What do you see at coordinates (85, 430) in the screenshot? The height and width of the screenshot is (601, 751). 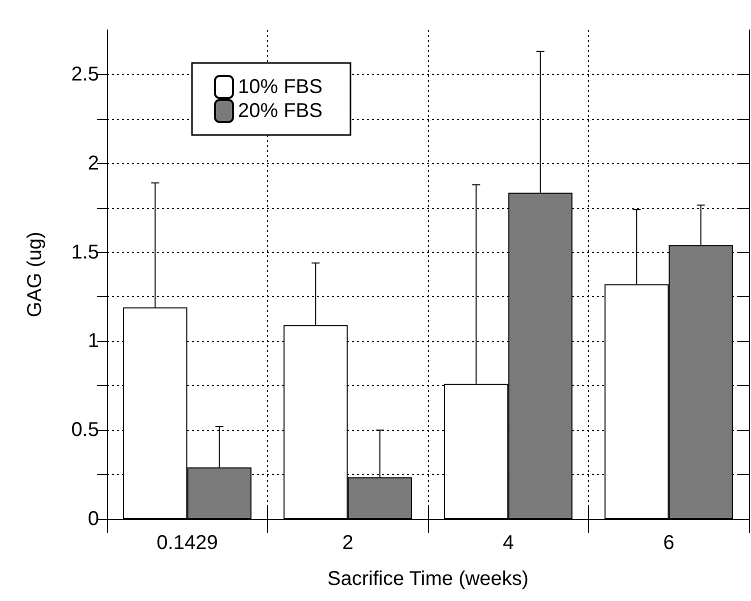 I see `y-tick-label: 0.5` at bounding box center [85, 430].